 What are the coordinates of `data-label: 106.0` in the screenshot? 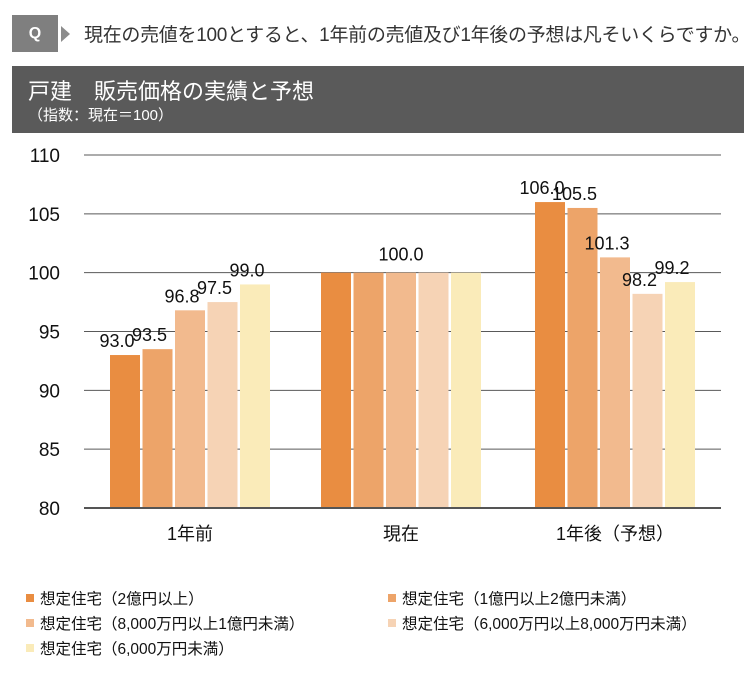 It's located at (541, 188).